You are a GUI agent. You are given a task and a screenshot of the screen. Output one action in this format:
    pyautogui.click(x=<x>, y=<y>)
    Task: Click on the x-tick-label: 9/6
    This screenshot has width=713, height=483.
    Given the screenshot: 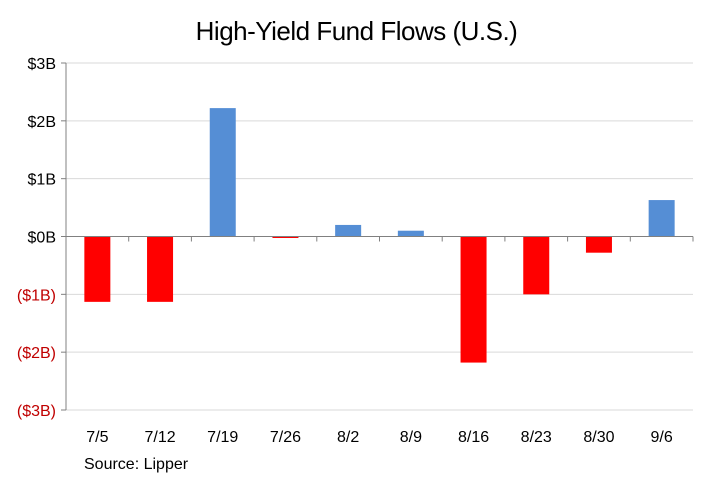 What is the action you would take?
    pyautogui.click(x=662, y=437)
    